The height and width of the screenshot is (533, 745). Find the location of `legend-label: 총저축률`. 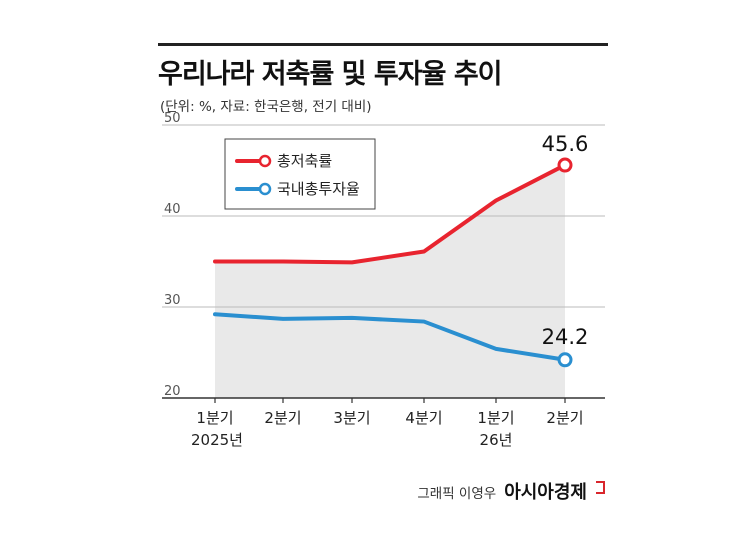

legend-label: 총저축률 is located at coordinates (304, 161).